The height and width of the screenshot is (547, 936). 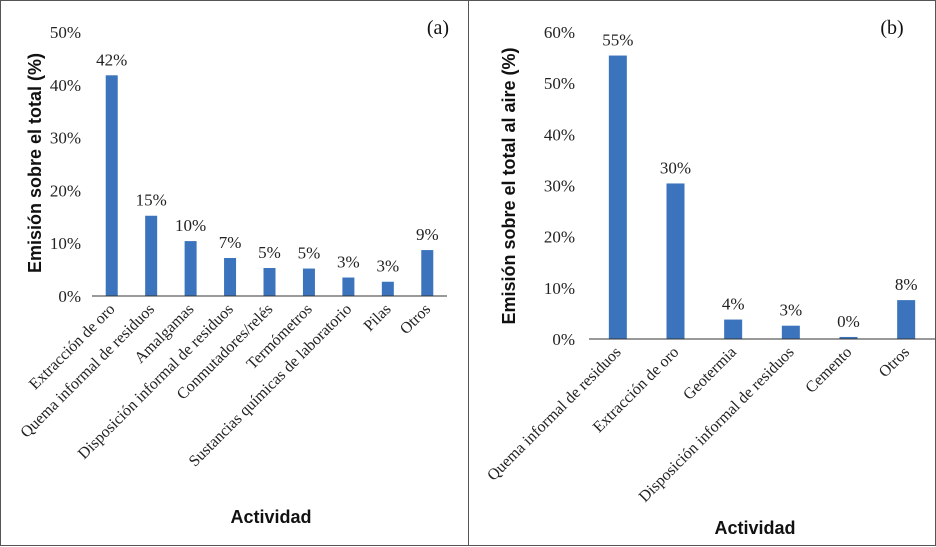 I want to click on chart-b-category-label: Cemento, so click(x=828, y=370).